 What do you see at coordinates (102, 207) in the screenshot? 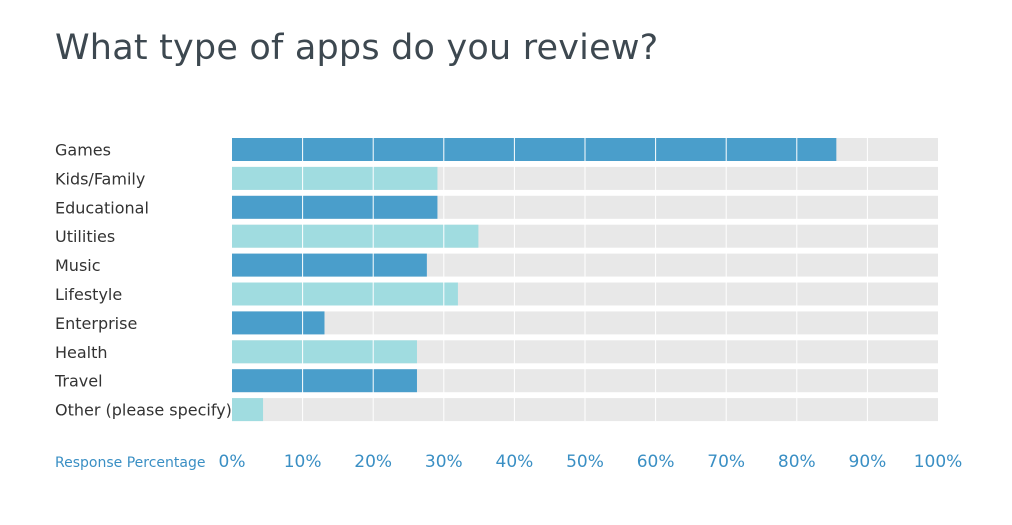
I see `category-label: Educational` at bounding box center [102, 207].